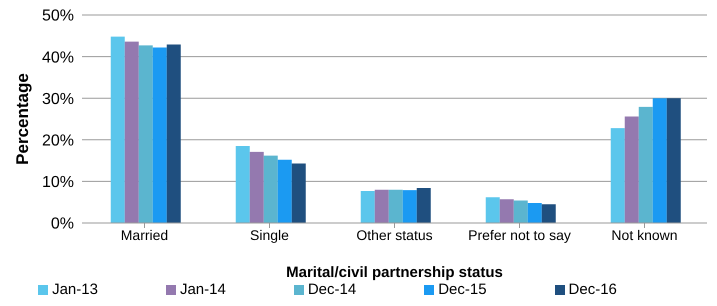 This screenshot has height=306, width=717. What do you see at coordinates (519, 234) in the screenshot?
I see `x-tick-label: Prefer not to say` at bounding box center [519, 234].